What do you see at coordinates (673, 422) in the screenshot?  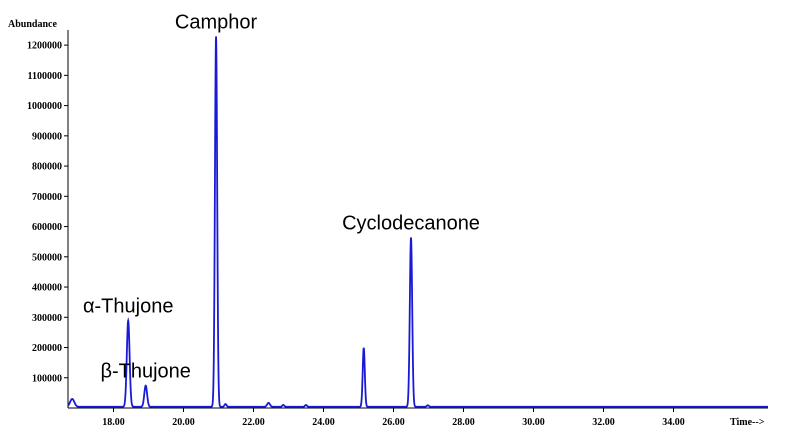 I see `x-tick-label: 34.00` at bounding box center [673, 422].